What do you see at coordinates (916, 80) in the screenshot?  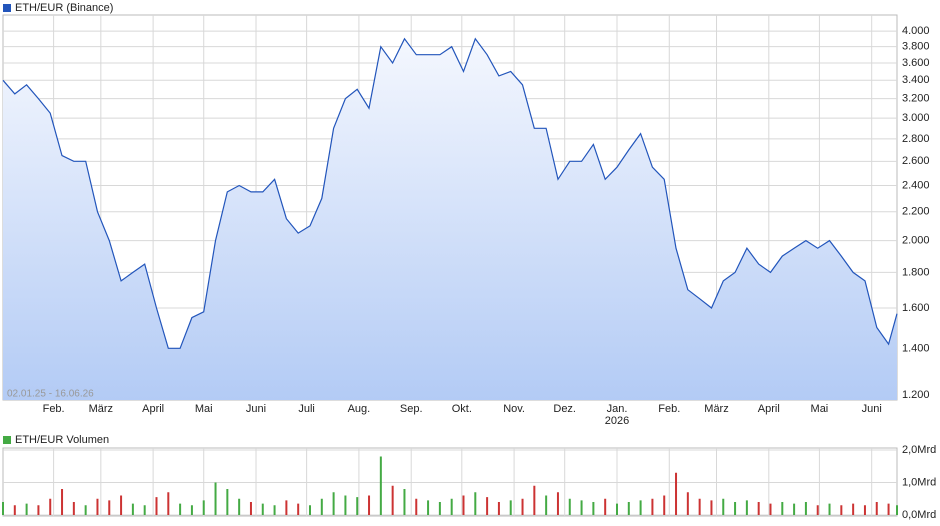 I see `y-tick-label: 3.400` at bounding box center [916, 80].